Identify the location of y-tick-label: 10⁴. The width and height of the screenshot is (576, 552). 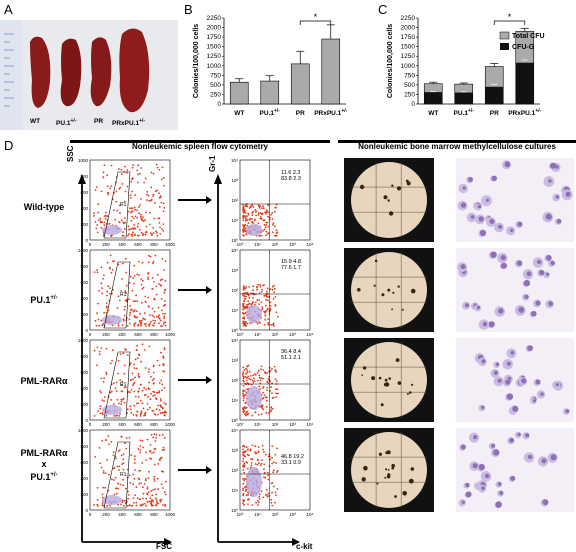
(234, 160).